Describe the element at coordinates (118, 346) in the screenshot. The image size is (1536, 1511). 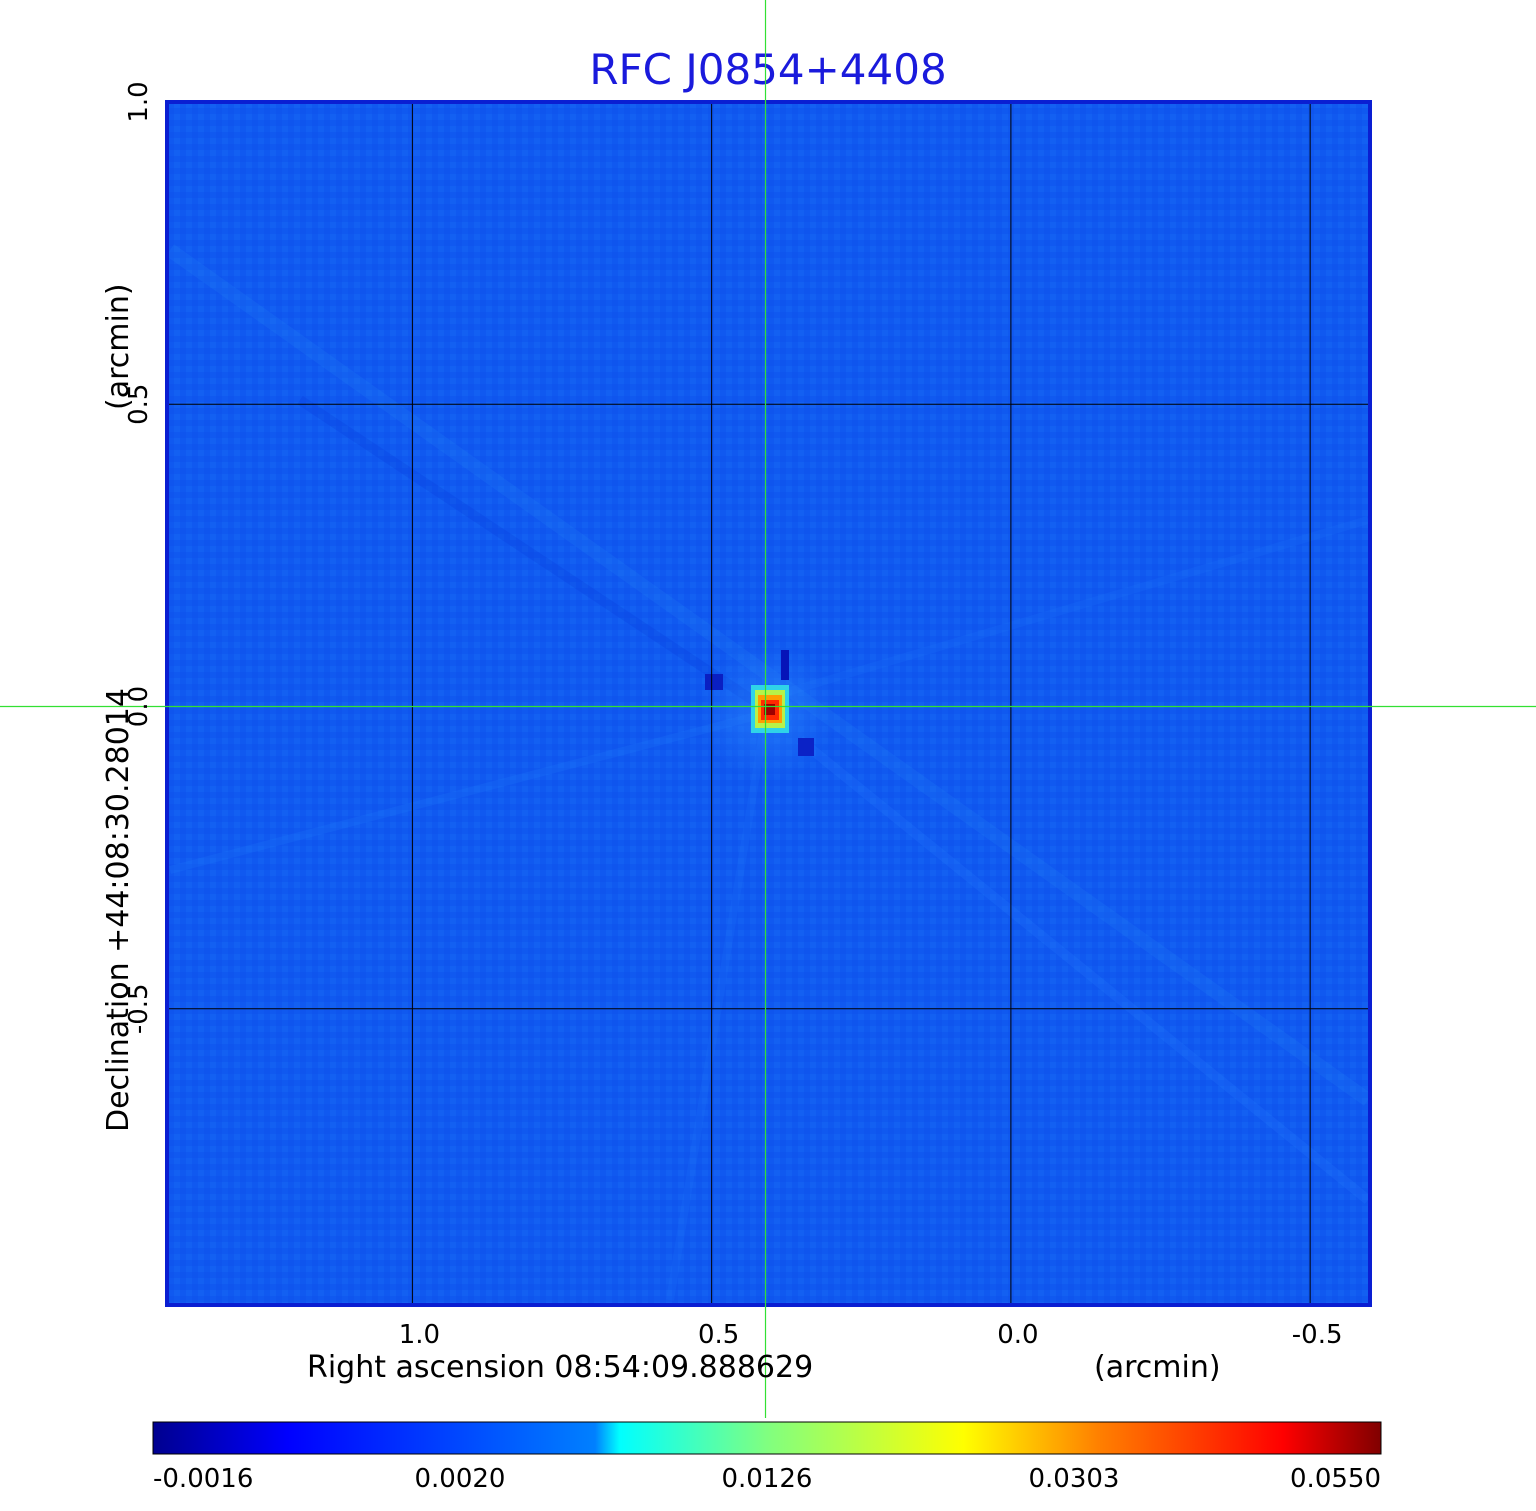
I see `y-axis-unit: (arcmin)` at that location.